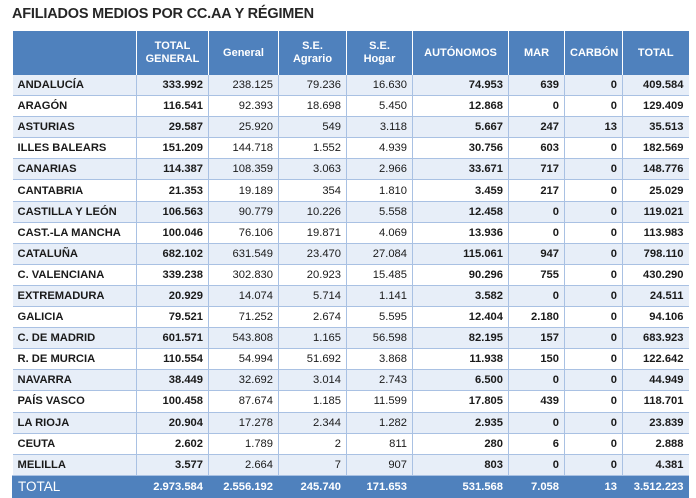 The width and height of the screenshot is (696, 498). I want to click on cell-se-hogar: 11.599, so click(379, 401).